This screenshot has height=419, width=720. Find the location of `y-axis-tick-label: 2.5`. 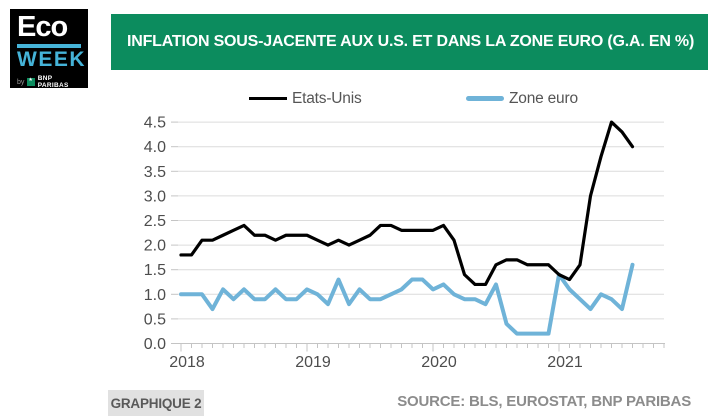

y-axis-tick-label: 2.5 is located at coordinates (155, 221).